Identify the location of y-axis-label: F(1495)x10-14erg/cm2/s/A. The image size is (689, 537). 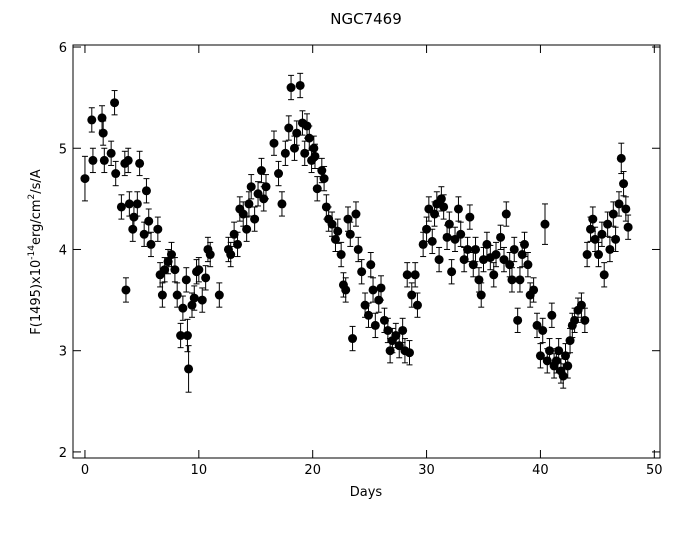
(35, 251).